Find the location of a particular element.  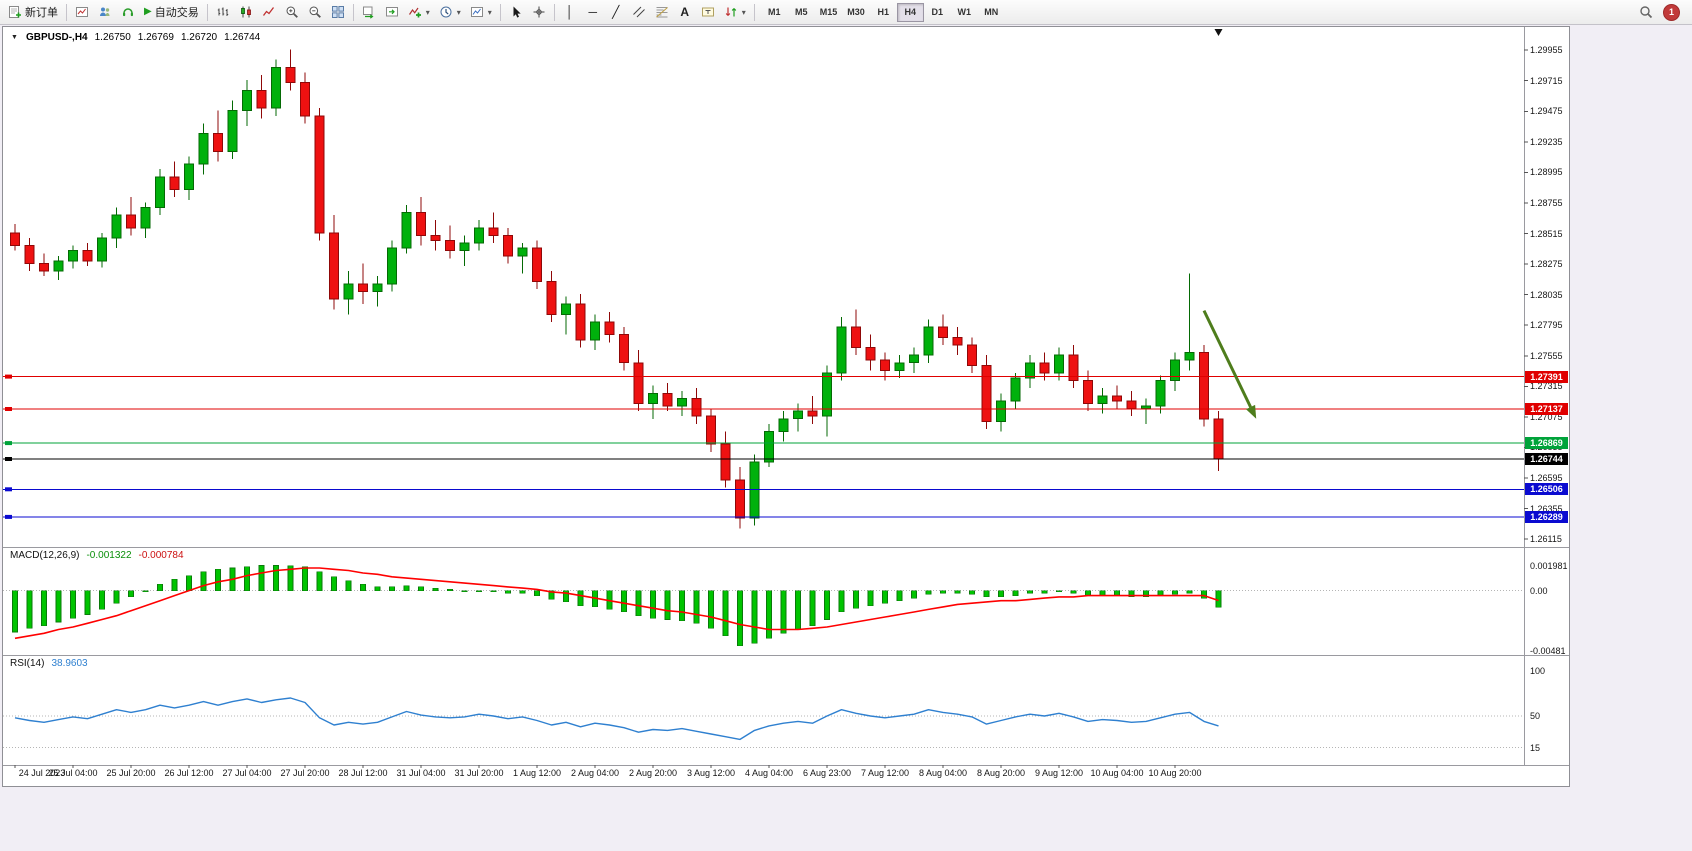

line-chart-icon is located at coordinates (269, 12).